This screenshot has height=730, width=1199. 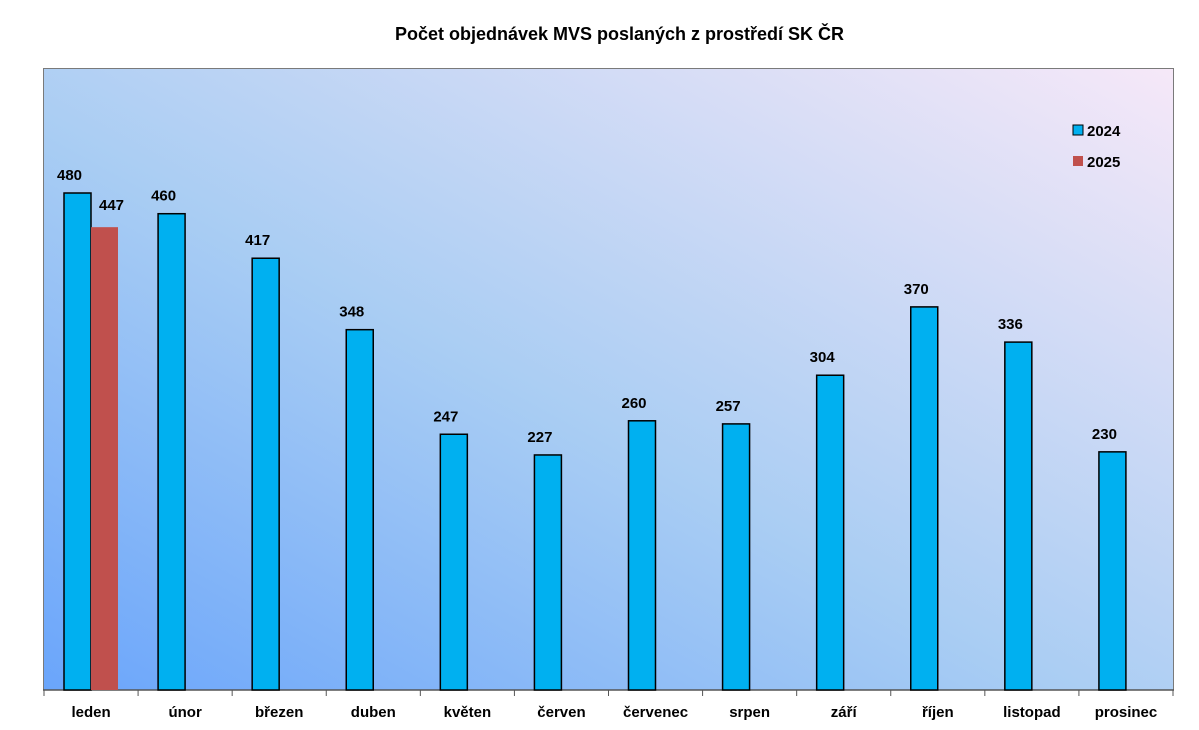 What do you see at coordinates (104, 458) in the screenshot?
I see `bar-2025` at bounding box center [104, 458].